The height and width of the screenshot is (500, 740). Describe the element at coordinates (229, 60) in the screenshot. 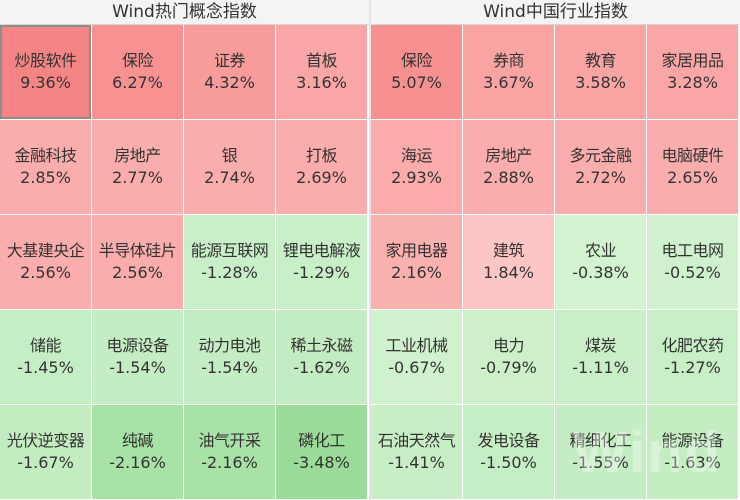

I see `tile-name: 证券` at that location.